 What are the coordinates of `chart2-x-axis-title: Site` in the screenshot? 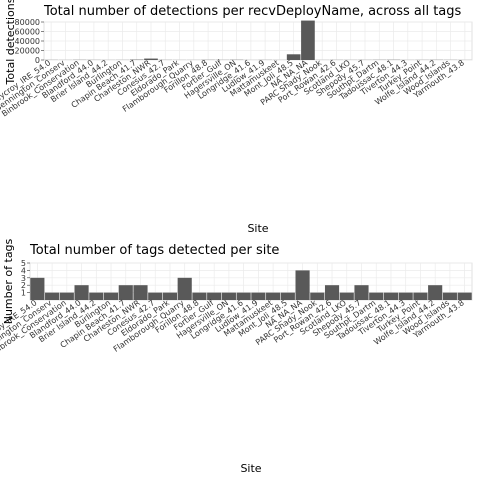 It's located at (250, 468).